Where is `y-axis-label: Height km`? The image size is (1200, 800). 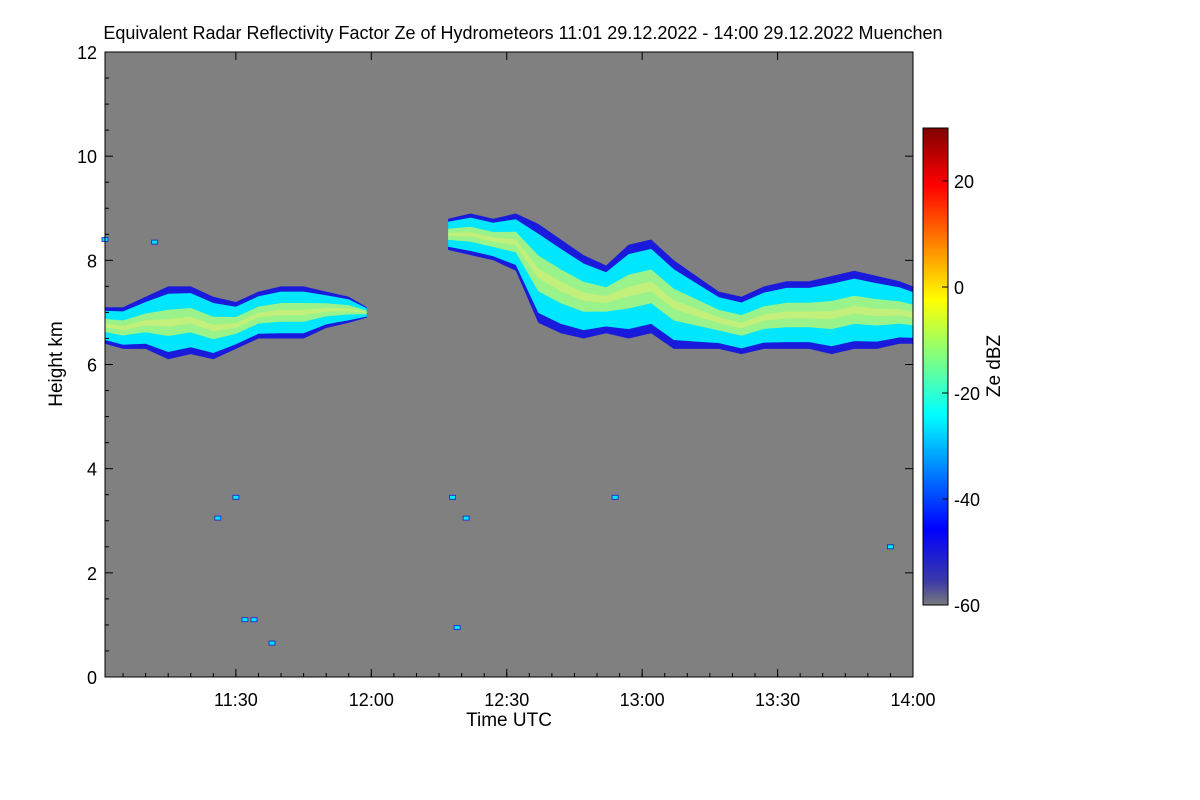
y-axis-label: Height km is located at coordinates (56, 364).